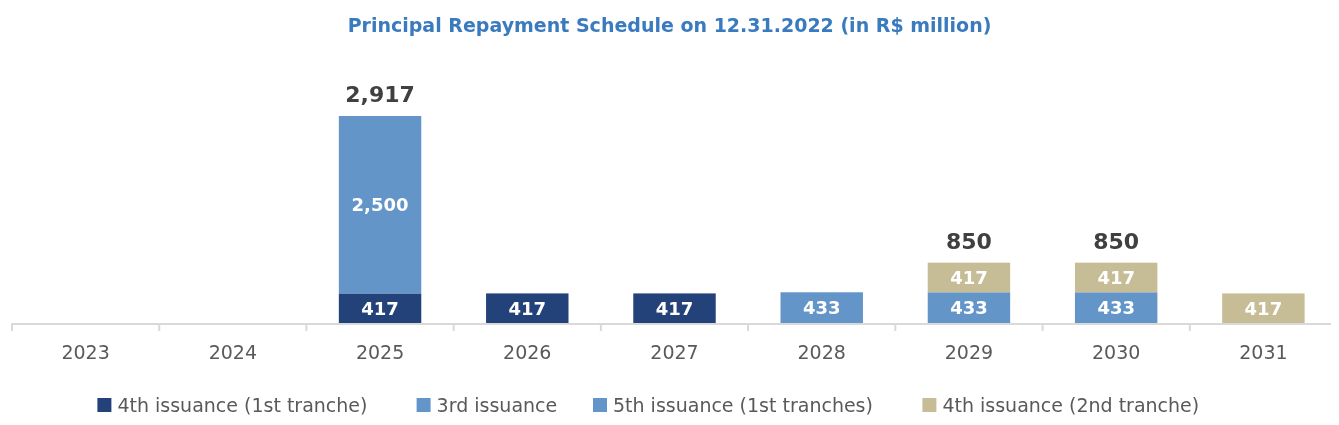 The height and width of the screenshot is (425, 1339). Describe the element at coordinates (674, 352) in the screenshot. I see `x-tick-label: 2027` at that location.